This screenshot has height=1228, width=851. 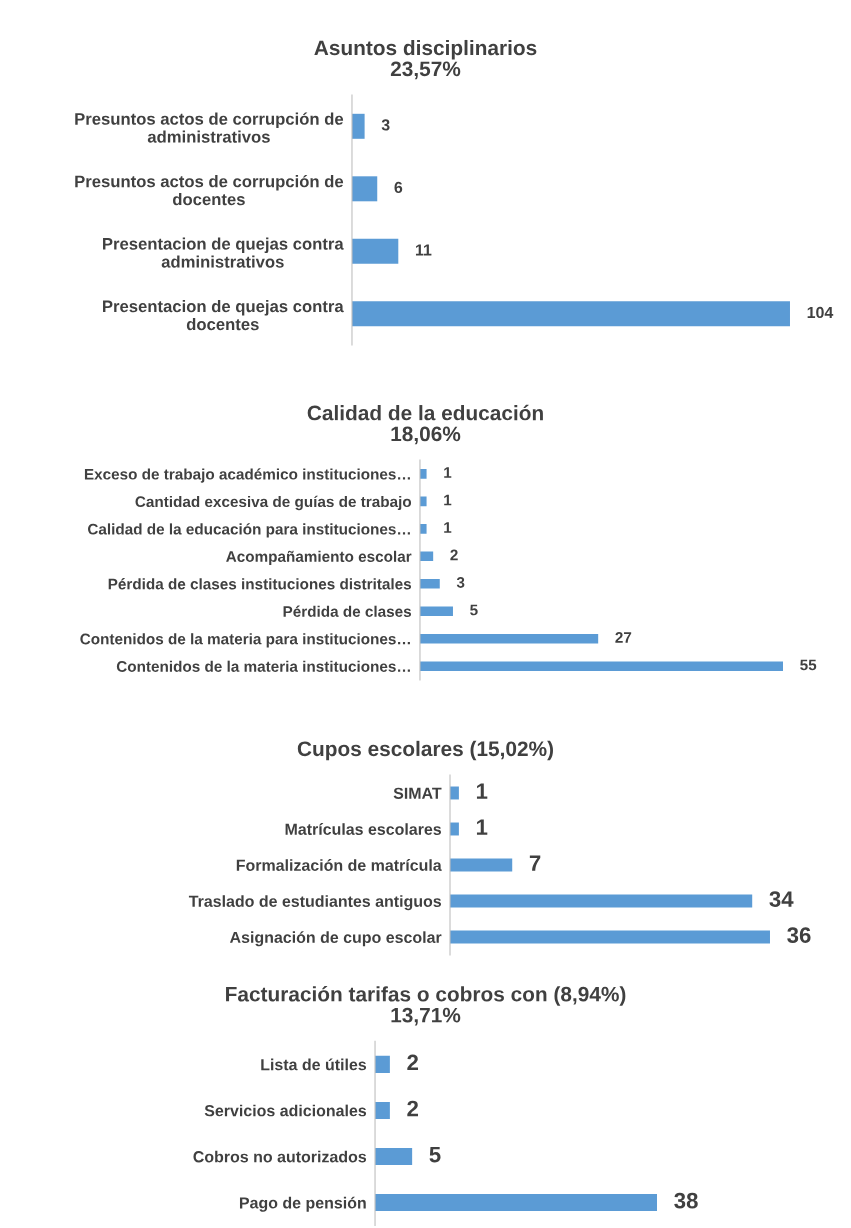 What do you see at coordinates (339, 865) in the screenshot?
I see `y-tick-label: Formalización de matrícula` at bounding box center [339, 865].